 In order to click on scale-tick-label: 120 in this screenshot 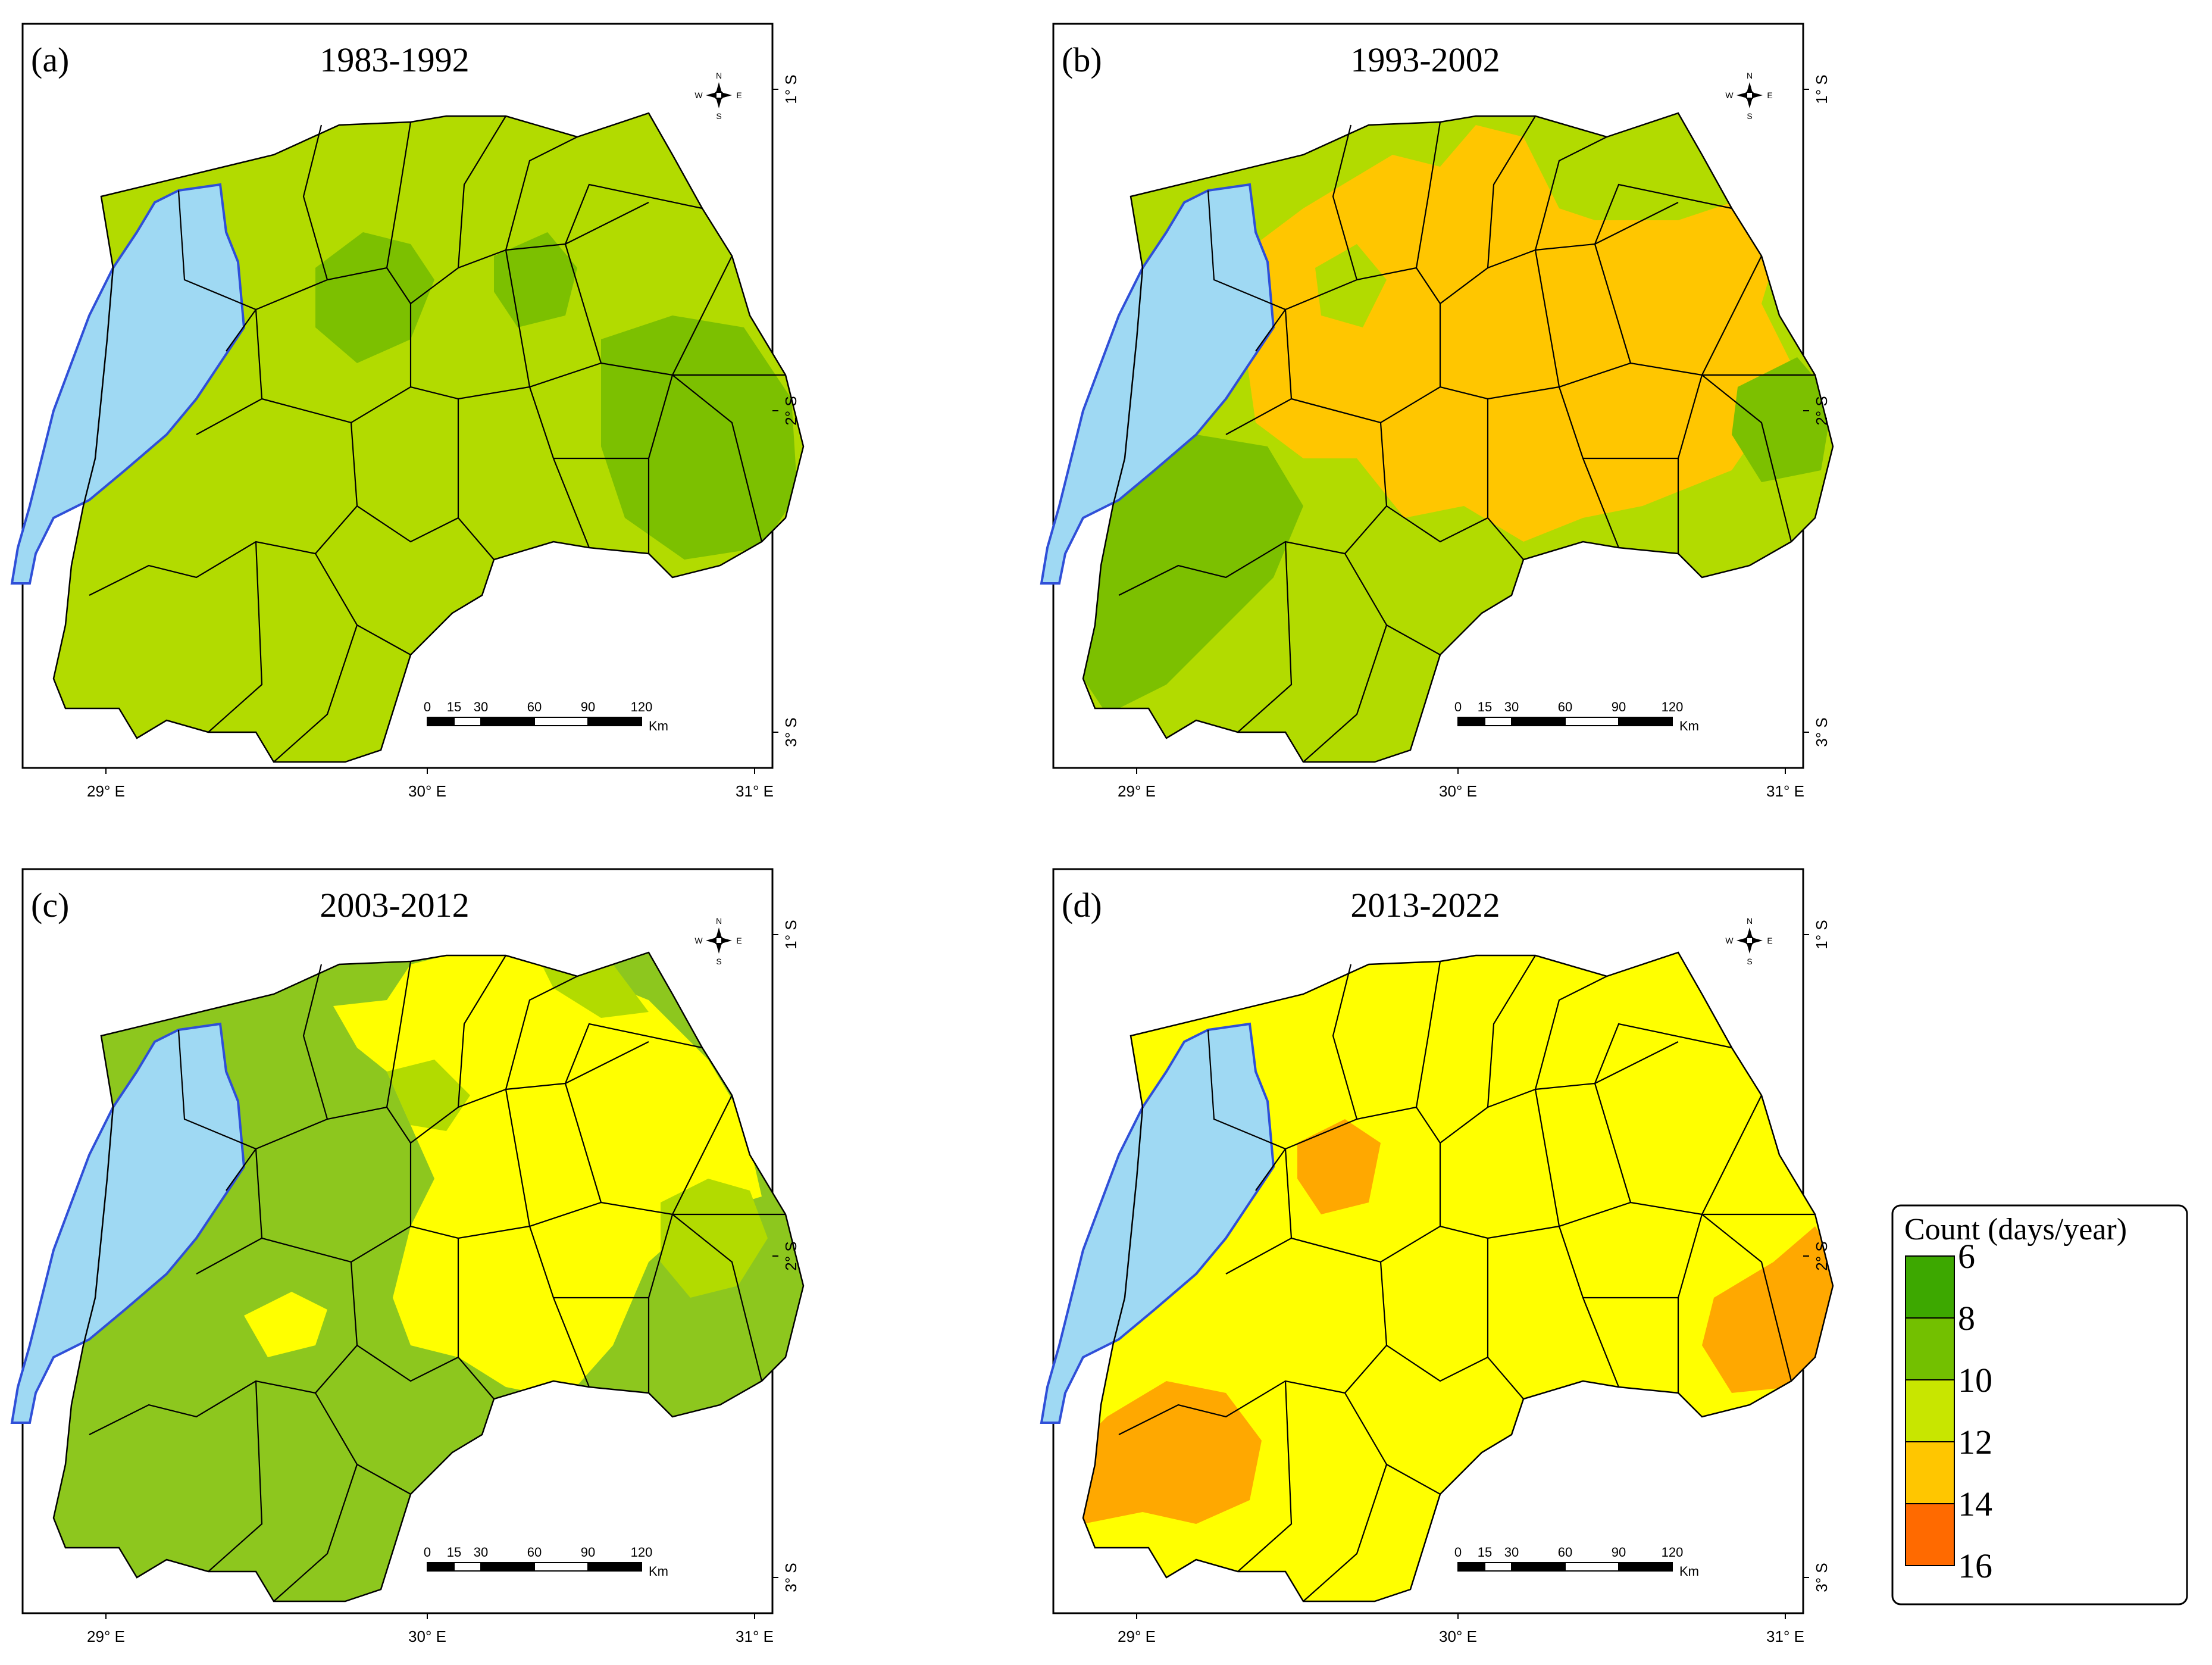, I will do `click(1673, 706)`.